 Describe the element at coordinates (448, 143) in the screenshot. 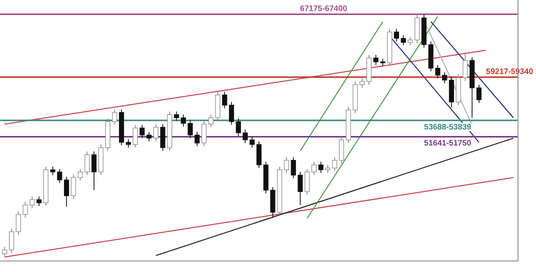

I see `annotation: 51641-51750` at that location.